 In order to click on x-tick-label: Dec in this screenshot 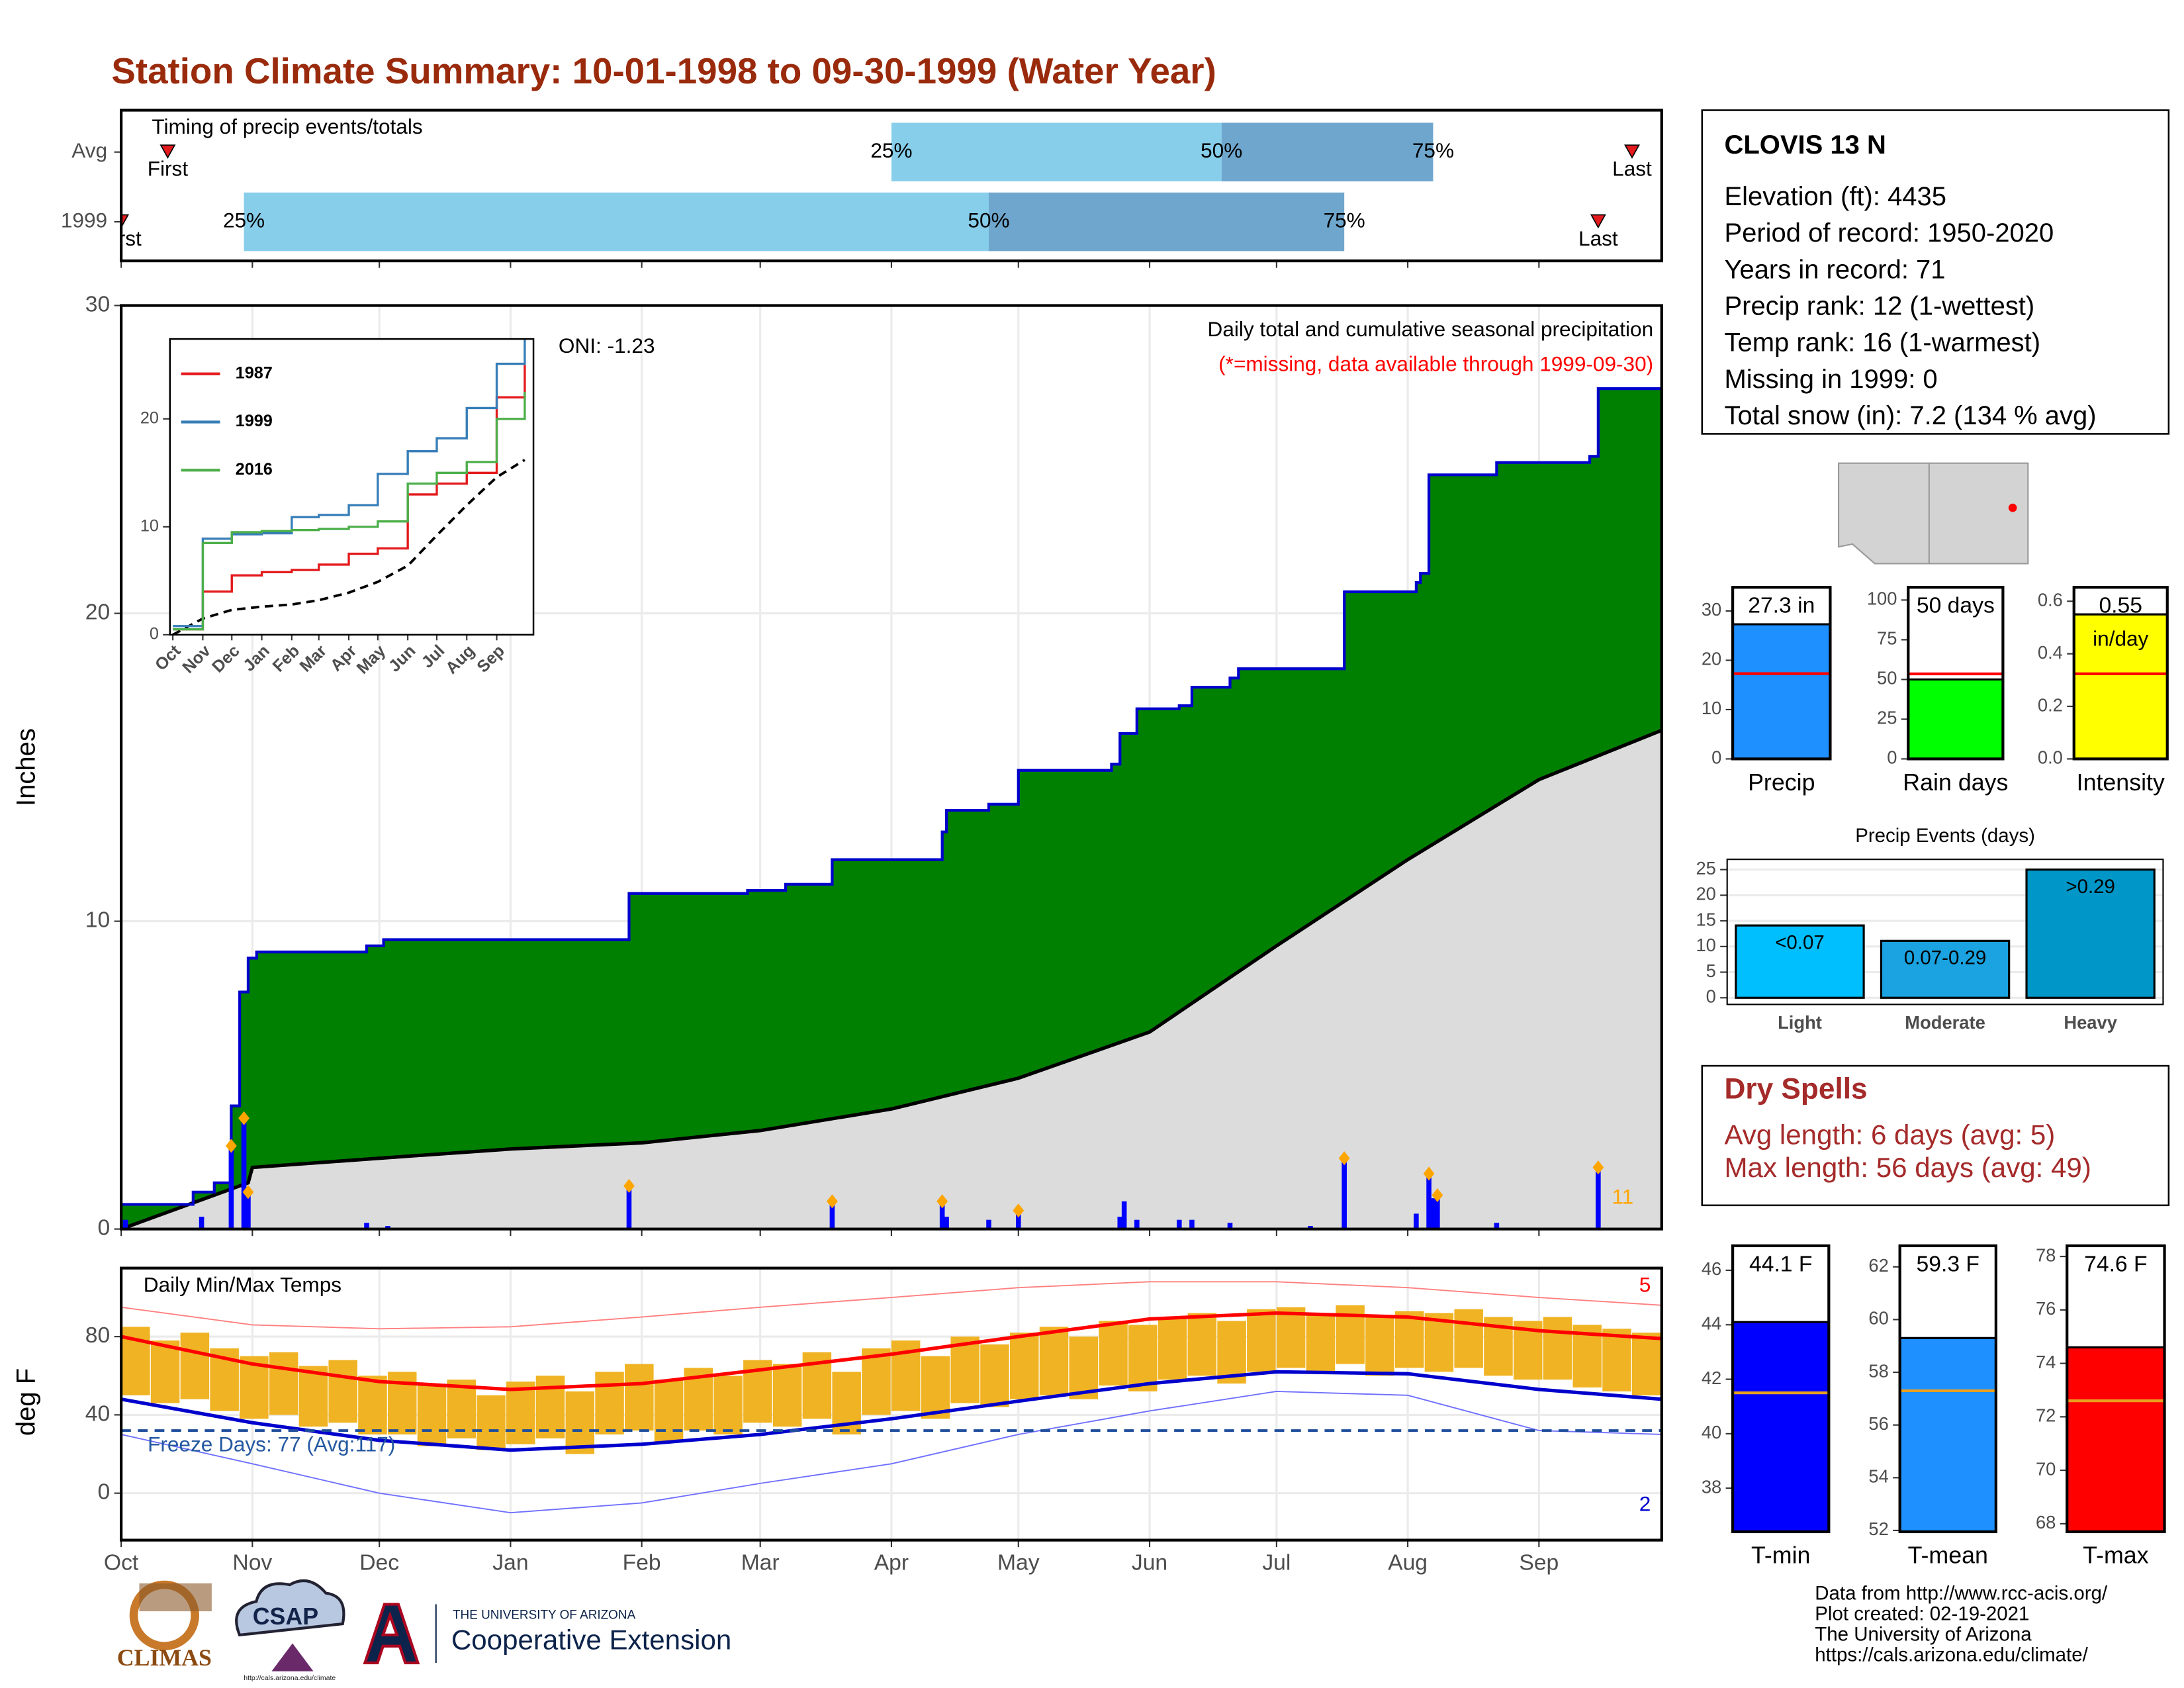, I will do `click(379, 1562)`.